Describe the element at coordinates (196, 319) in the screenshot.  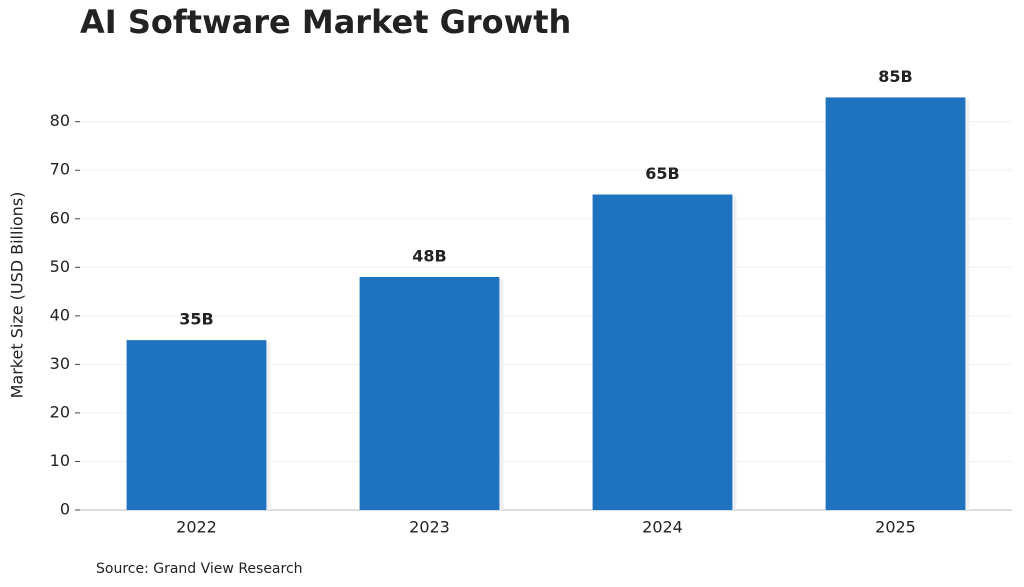
I see `value-label: 35B` at that location.